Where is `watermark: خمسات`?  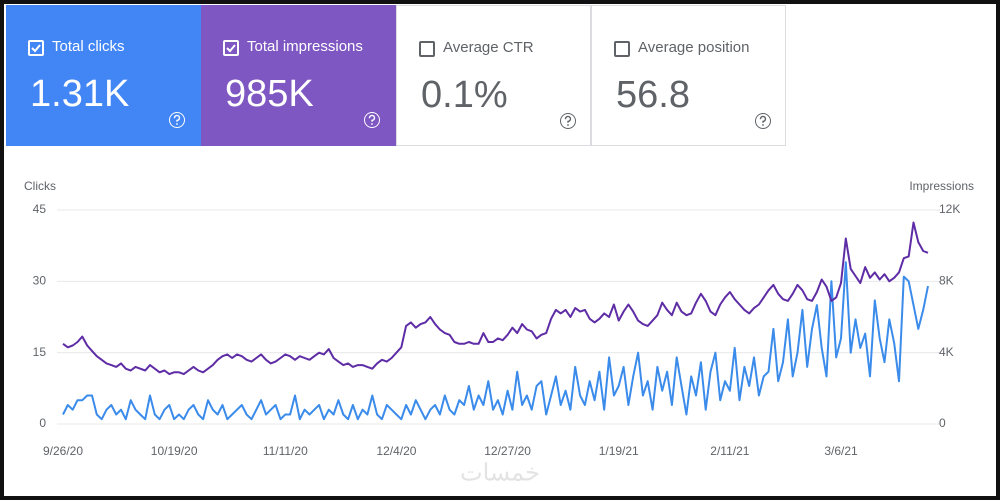
watermark: خمسات is located at coordinates (500, 472).